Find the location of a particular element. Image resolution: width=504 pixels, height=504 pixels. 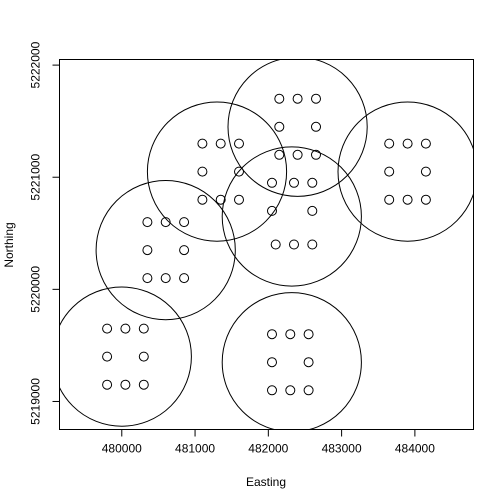

y-tick-label: 5221000 is located at coordinates (36, 177).